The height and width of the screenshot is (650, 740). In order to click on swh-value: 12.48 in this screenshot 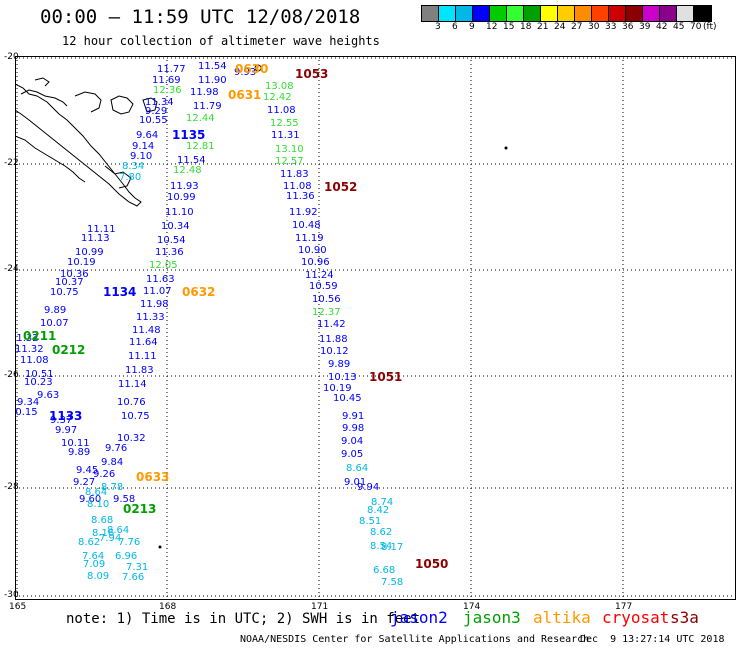, I will do `click(187, 170)`.